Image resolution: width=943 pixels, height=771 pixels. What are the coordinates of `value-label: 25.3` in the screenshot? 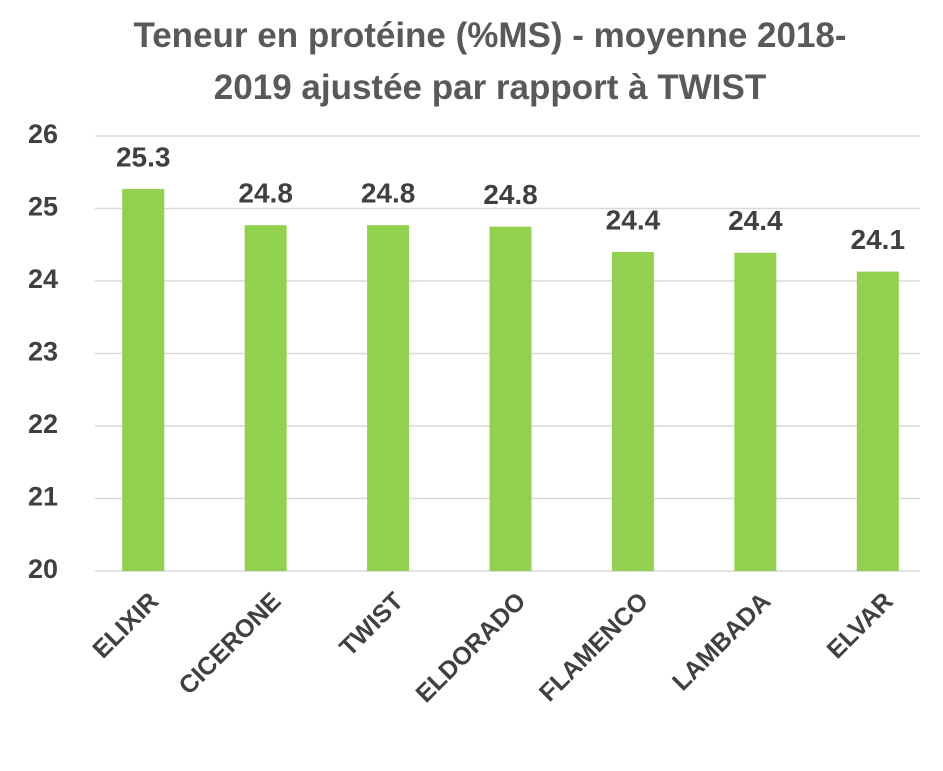 It's located at (143, 156).